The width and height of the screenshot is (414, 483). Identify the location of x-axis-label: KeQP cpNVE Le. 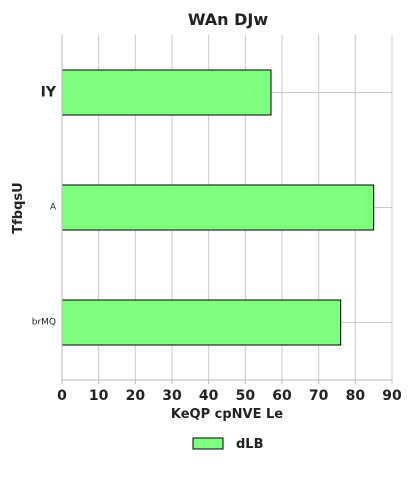
(227, 414).